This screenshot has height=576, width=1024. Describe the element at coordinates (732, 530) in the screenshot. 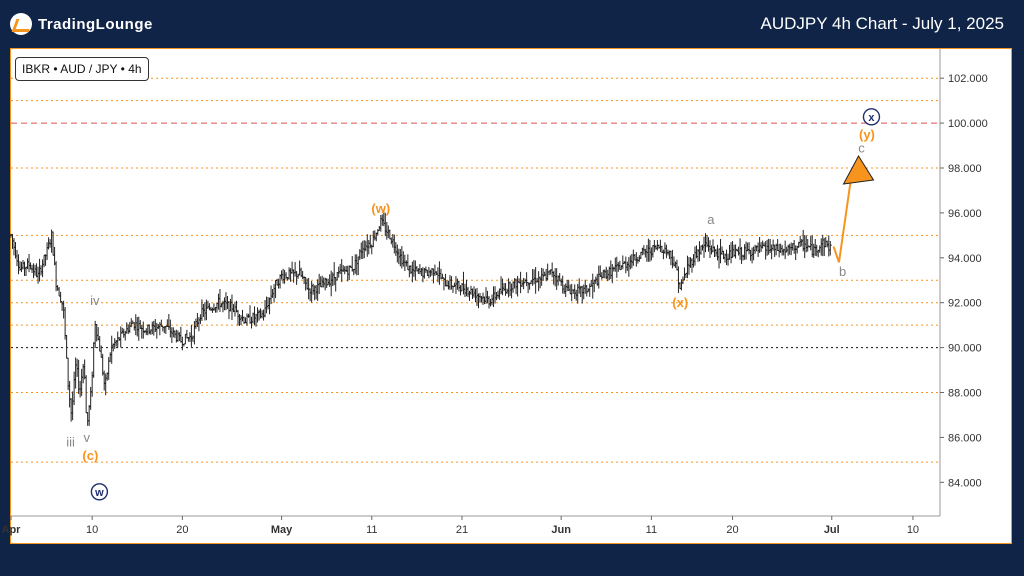

I see `x-tick-label-8: 20` at that location.